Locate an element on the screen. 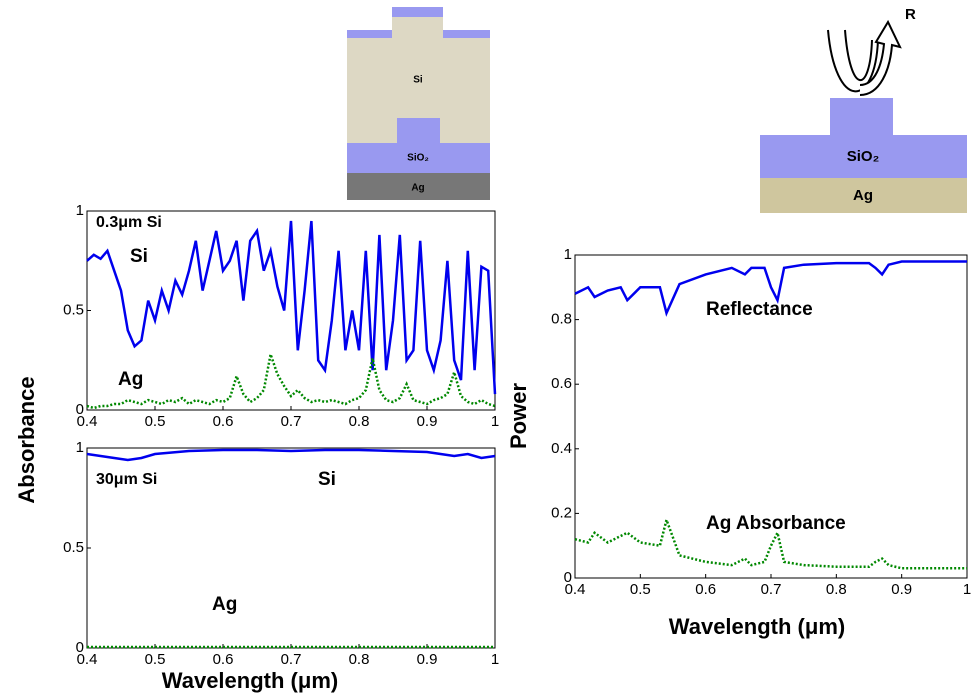 This screenshot has width=971, height=696. y-tick-label: 0.2 is located at coordinates (561, 512).